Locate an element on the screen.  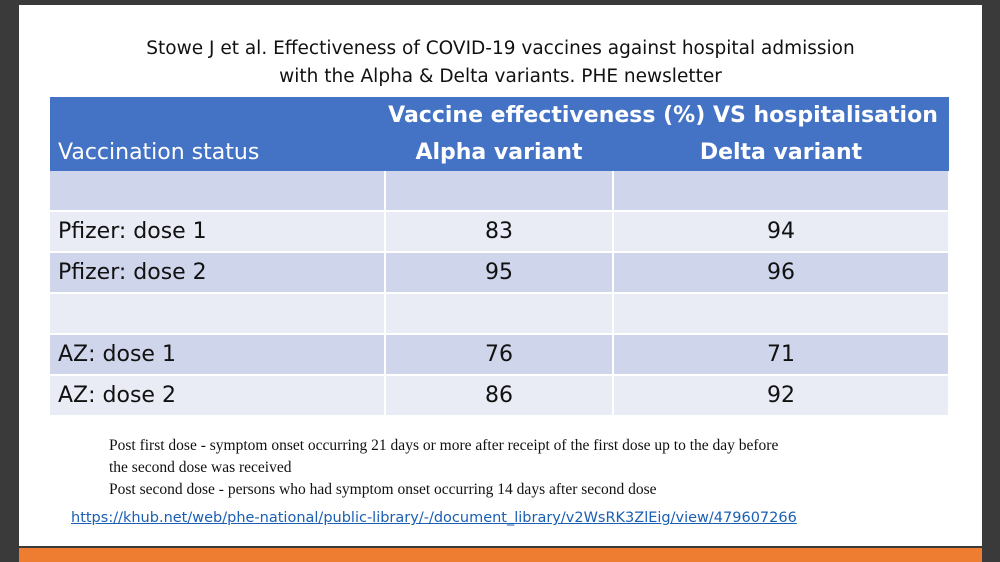
table-row: Pfizer: dose 2 95 96 is located at coordinates (500, 273).